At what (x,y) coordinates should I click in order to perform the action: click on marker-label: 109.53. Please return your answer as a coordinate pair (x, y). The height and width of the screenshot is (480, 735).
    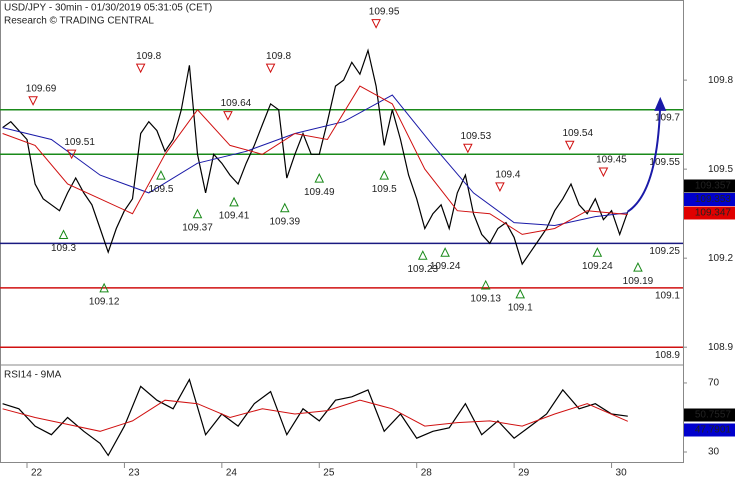
    Looking at the image, I should click on (476, 136).